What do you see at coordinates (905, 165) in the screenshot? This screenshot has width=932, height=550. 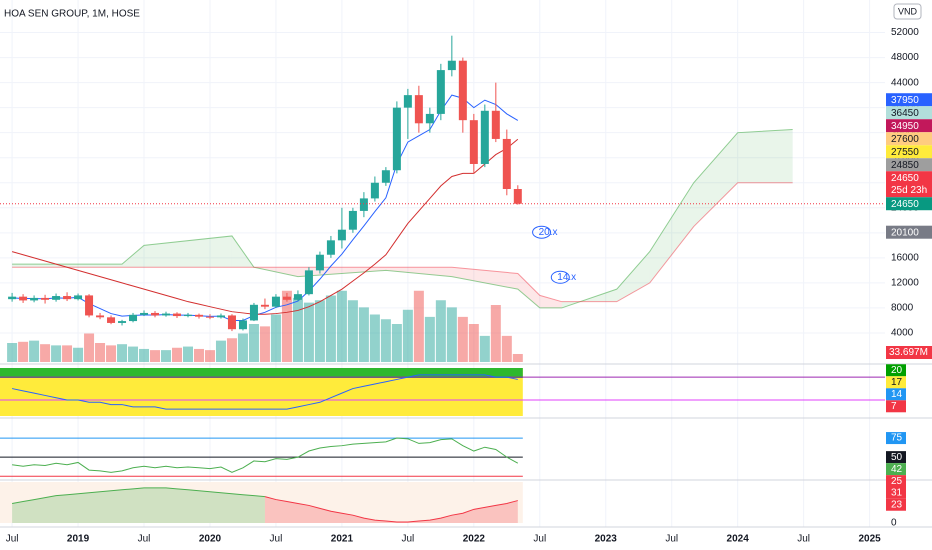 I see `price-label: 24850` at bounding box center [905, 165].